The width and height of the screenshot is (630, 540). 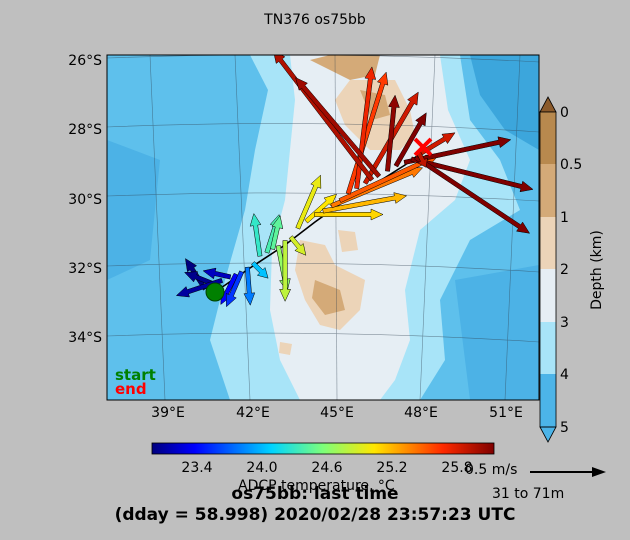 What do you see at coordinates (564, 218) in the screenshot?
I see `depth-tick-label: 1` at bounding box center [564, 218].